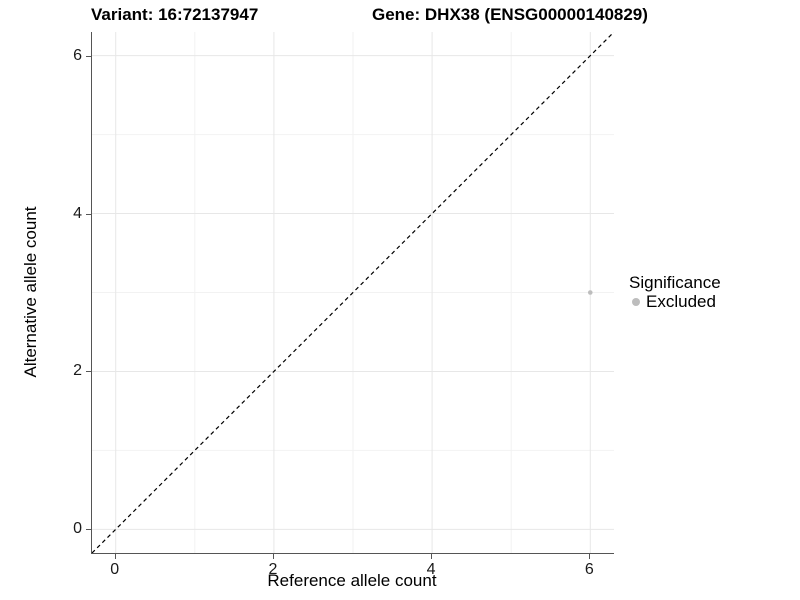 The image size is (800, 600). What do you see at coordinates (589, 569) in the screenshot?
I see `x-axis-tick-label: 6` at bounding box center [589, 569].